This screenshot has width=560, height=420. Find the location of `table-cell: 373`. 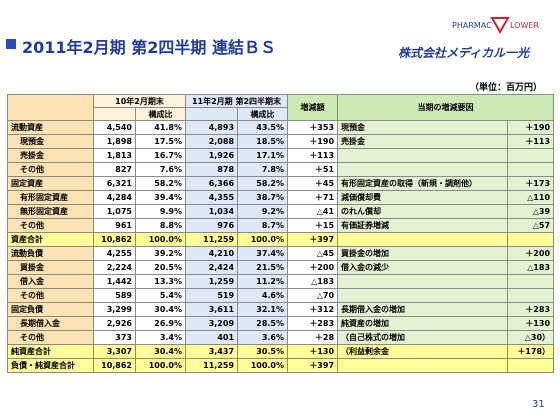

table-cell: 373 is located at coordinates (114, 337).